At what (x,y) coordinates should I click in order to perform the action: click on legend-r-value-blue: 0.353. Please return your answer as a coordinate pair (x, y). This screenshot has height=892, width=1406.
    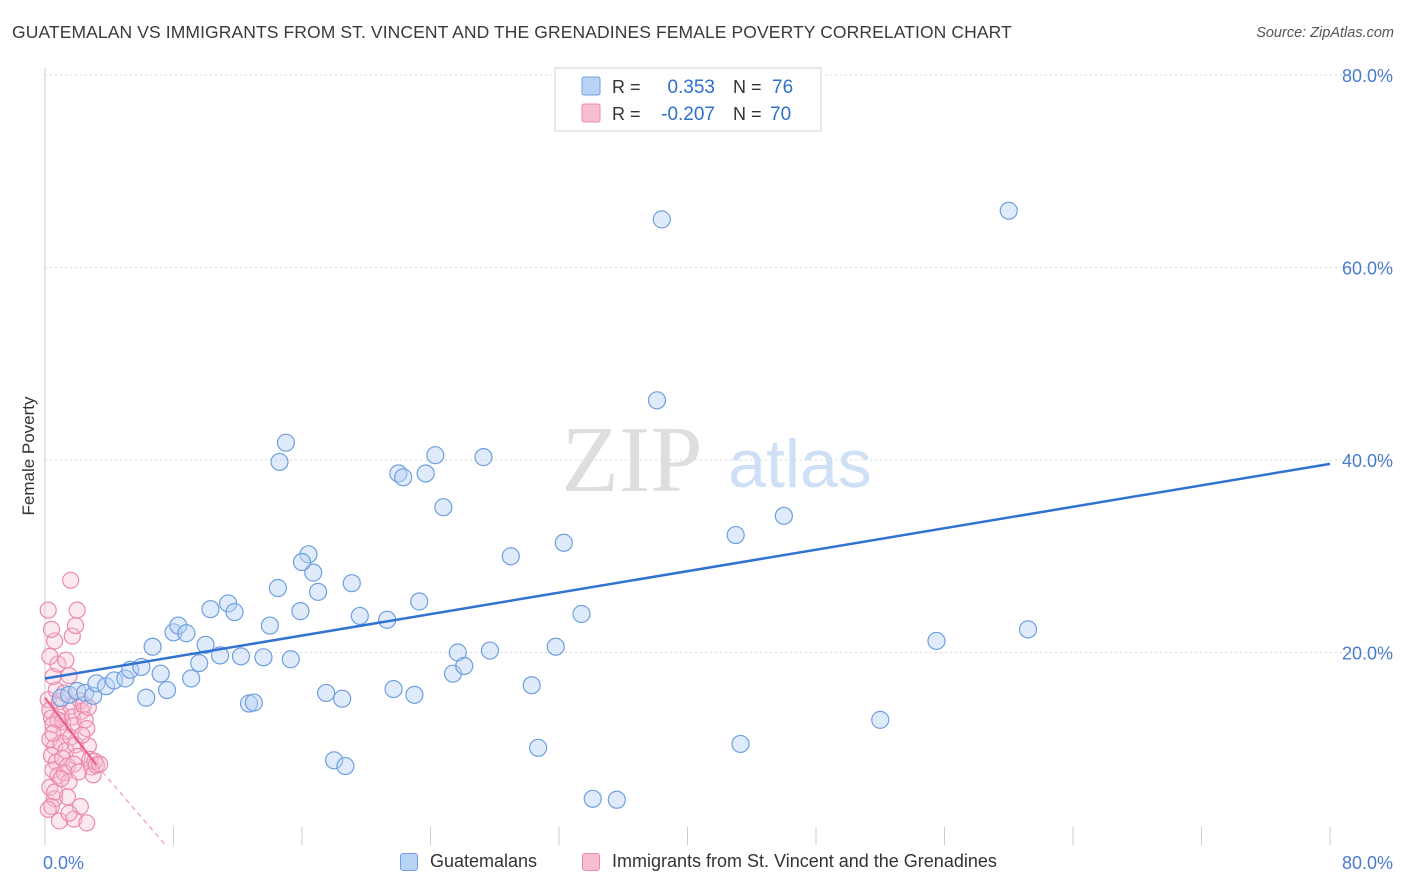
    Looking at the image, I should click on (691, 87).